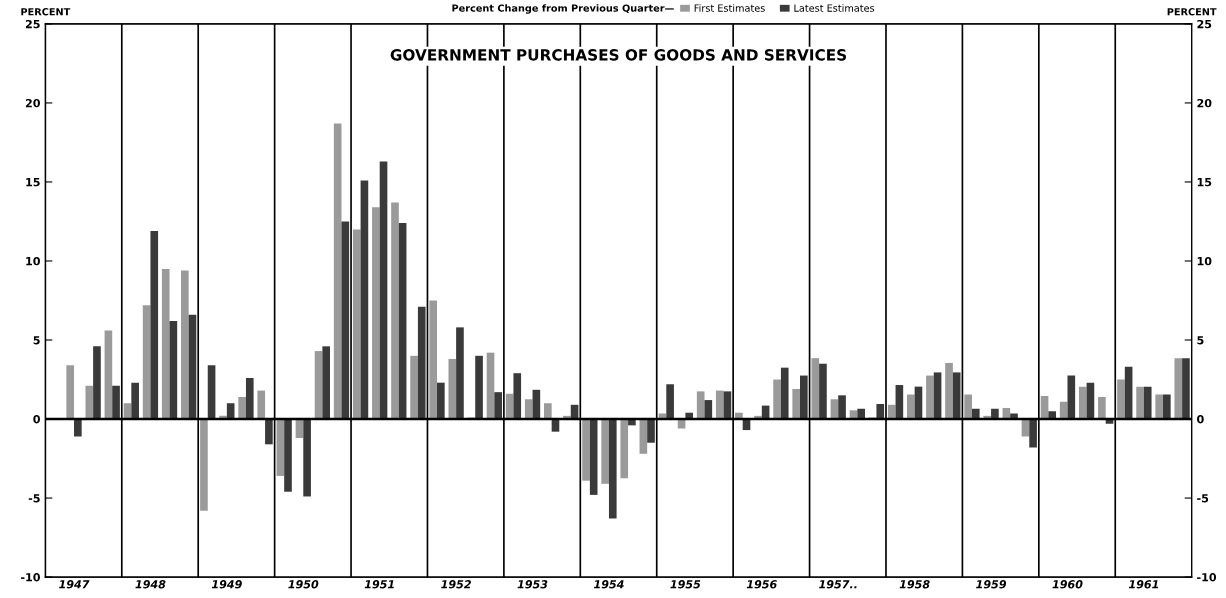 Image resolution: width=1226 pixels, height=598 pixels. What do you see at coordinates (1200, 340) in the screenshot?
I see `y2-tick-label: 5` at bounding box center [1200, 340].